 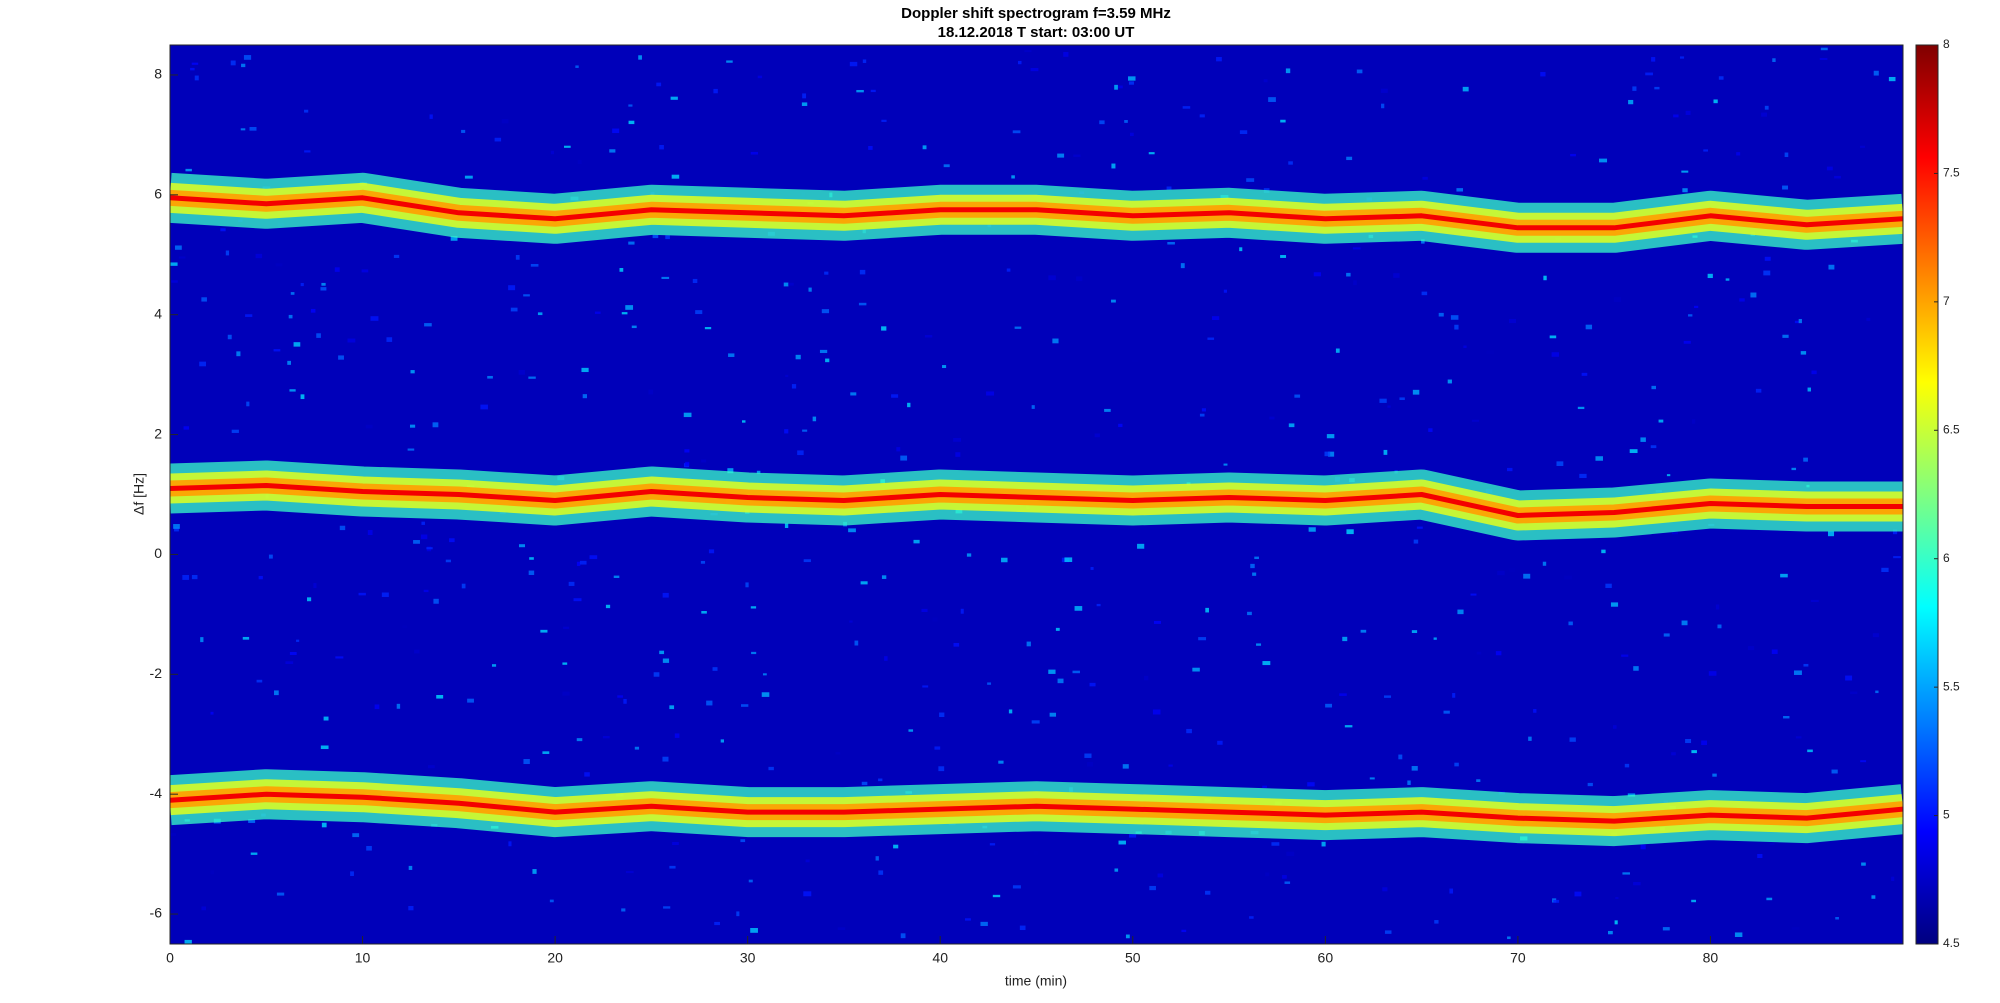 What do you see at coordinates (158, 433) in the screenshot?
I see `y-tick-label: 2` at bounding box center [158, 433].